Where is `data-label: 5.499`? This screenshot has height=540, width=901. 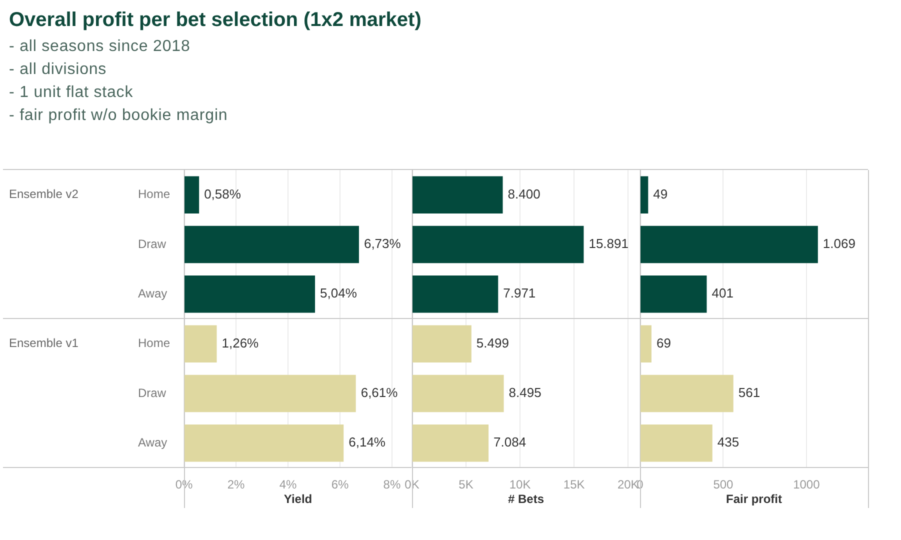
data-label: 5.499 is located at coordinates (492, 342).